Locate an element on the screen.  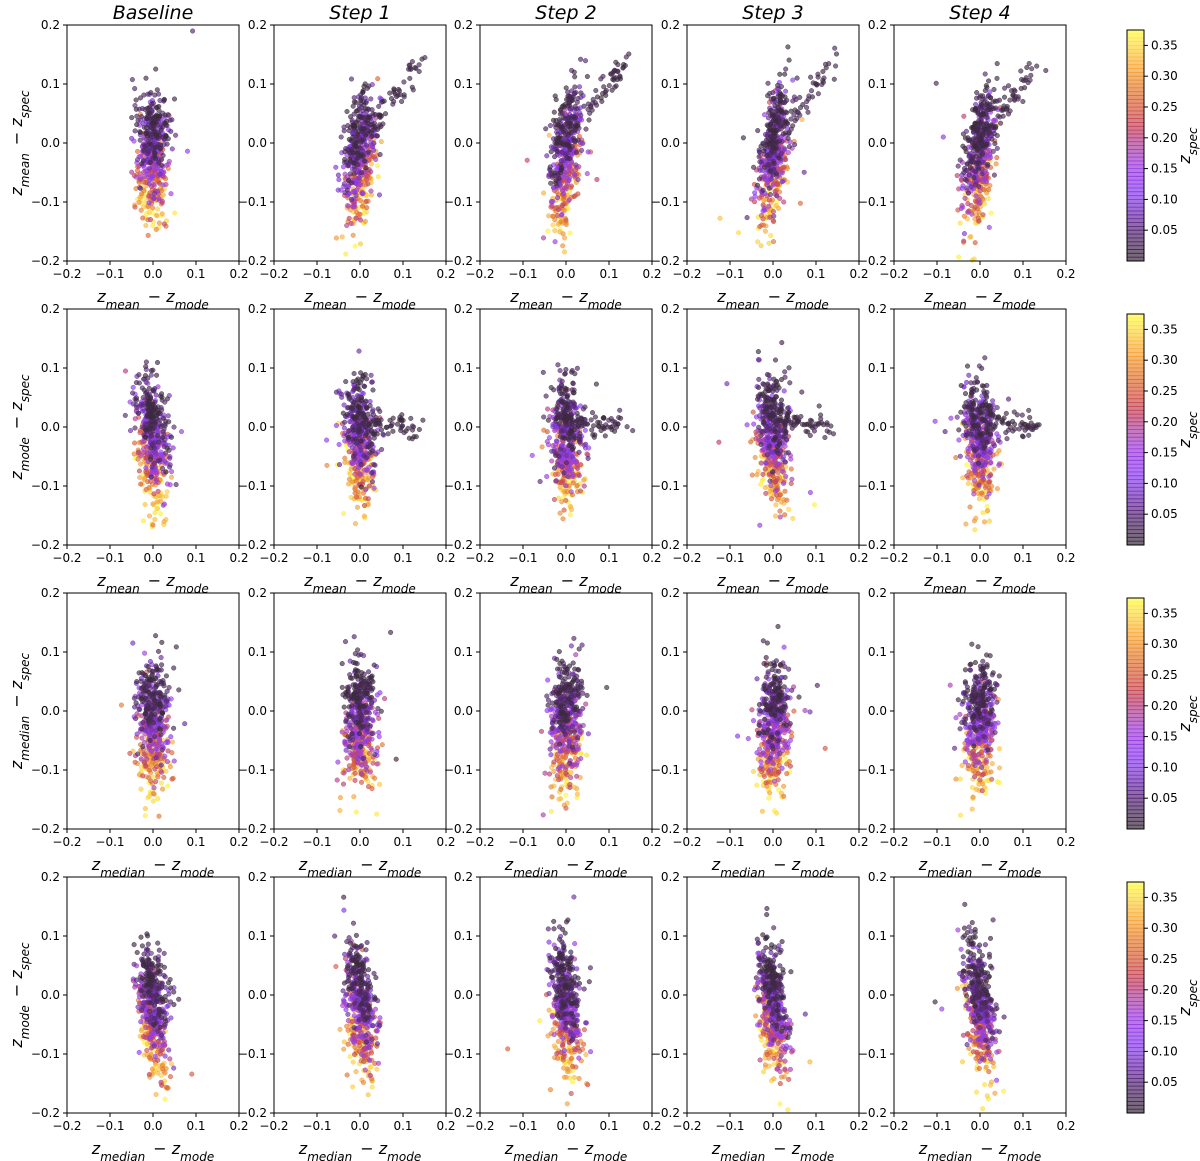
x-axis-label: zmean − zmode is located at coordinates (565, 583).